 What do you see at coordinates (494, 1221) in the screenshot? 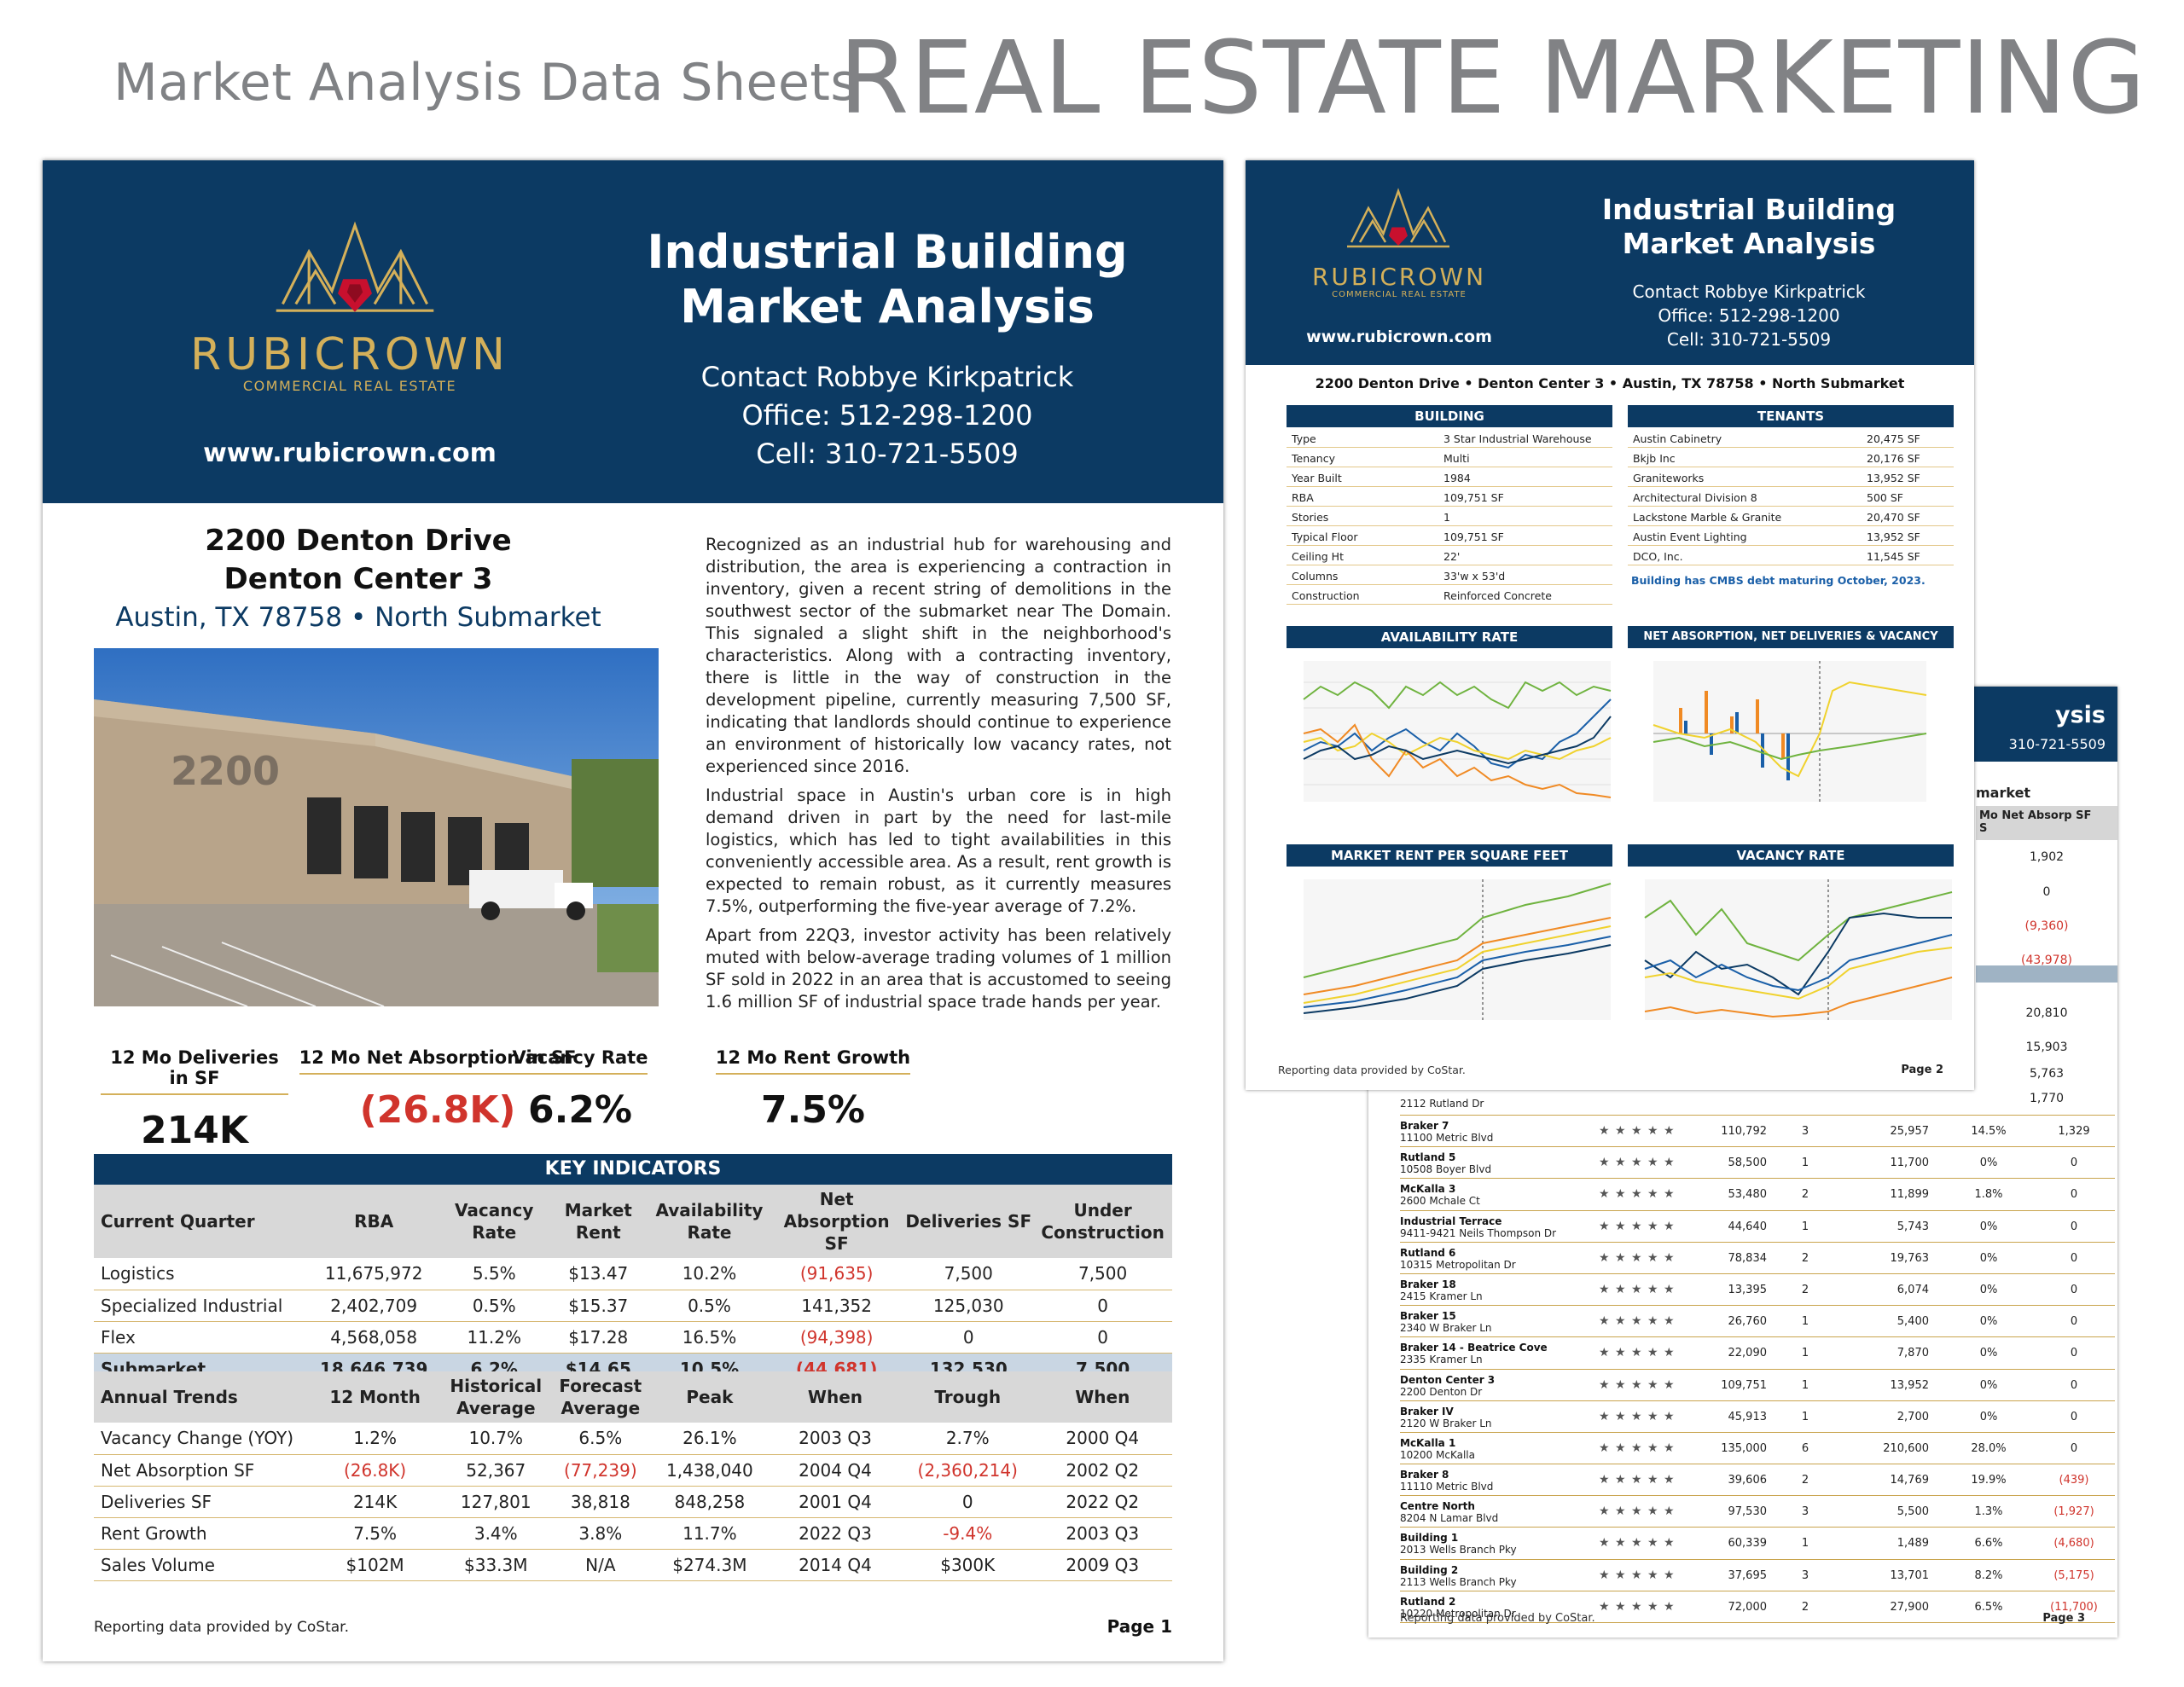
I see `column-header: Vacancy Rate` at bounding box center [494, 1221].